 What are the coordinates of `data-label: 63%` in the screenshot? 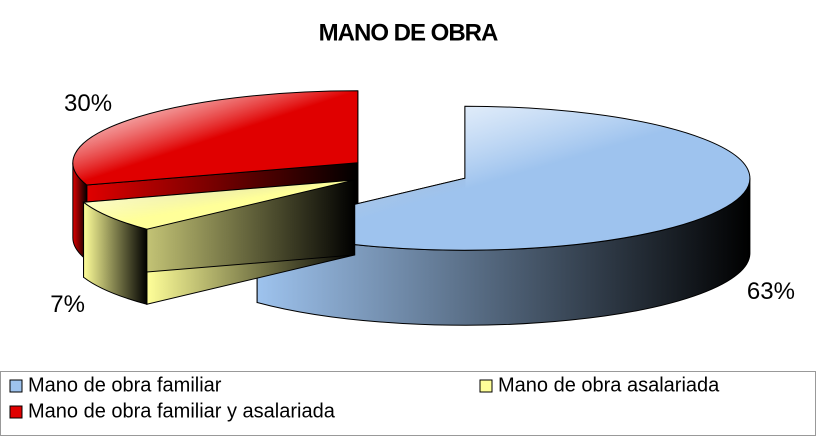 It's located at (771, 291).